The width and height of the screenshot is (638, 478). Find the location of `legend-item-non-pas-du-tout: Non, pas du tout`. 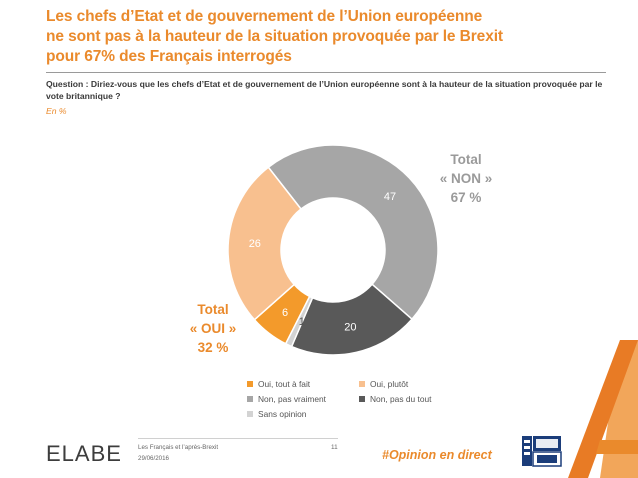

legend-item-non-pas-du-tout: Non, pas du tout is located at coordinates (395, 399).